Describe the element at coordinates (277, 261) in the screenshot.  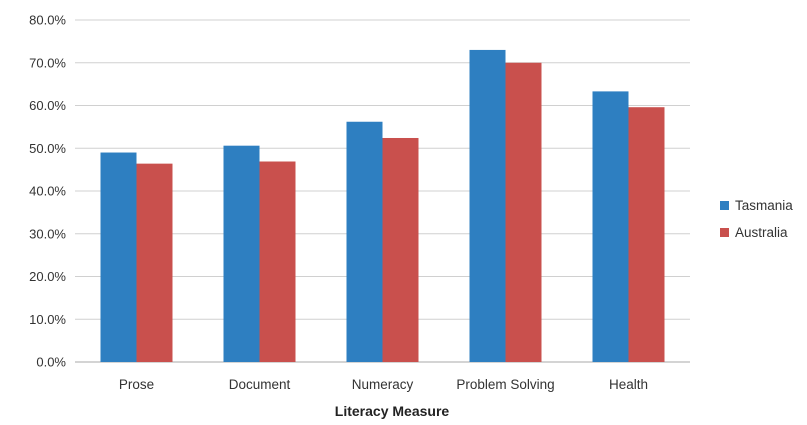
I see `bar-australia-document` at that location.